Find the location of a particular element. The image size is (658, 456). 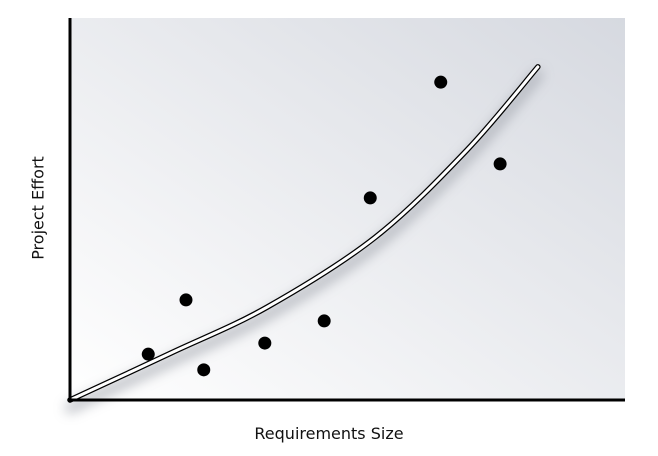

x-axis-label: Requirements Size is located at coordinates (329, 433).